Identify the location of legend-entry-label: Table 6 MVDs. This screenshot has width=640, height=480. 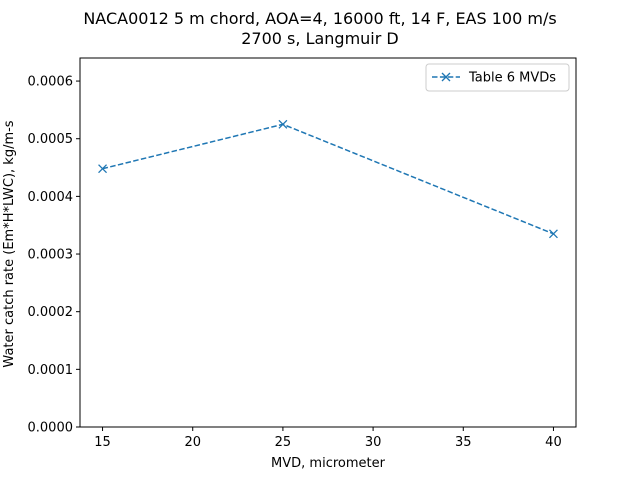
(512, 78).